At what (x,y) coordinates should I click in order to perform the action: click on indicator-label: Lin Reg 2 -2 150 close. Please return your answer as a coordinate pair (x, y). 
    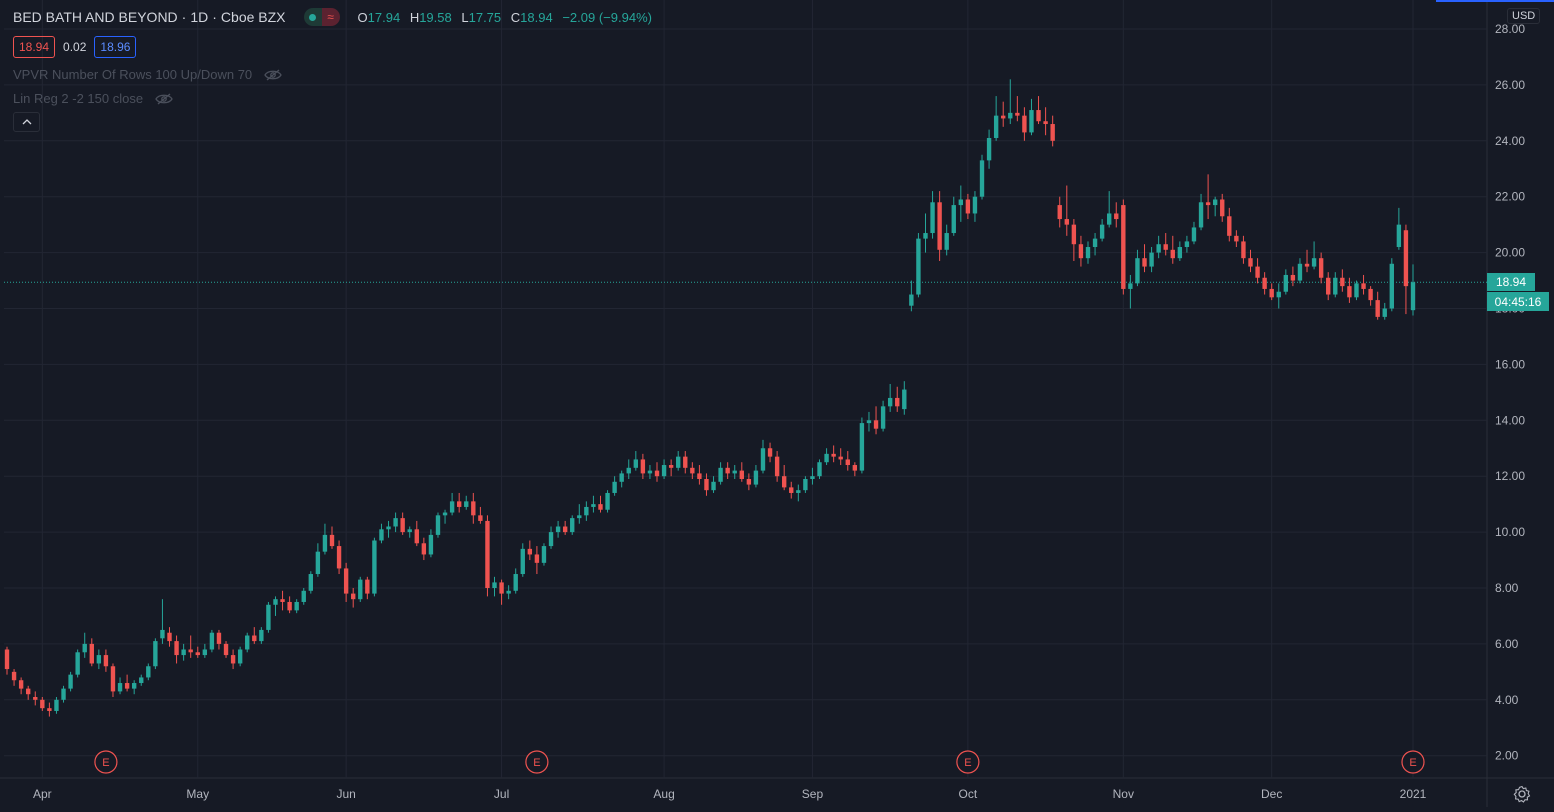
    Looking at the image, I should click on (78, 98).